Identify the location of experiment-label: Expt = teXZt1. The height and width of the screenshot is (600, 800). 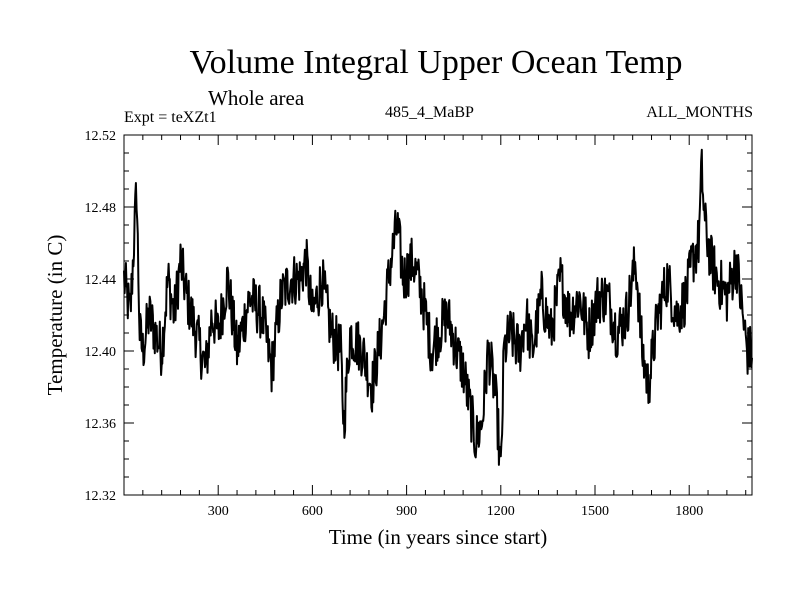
(170, 117).